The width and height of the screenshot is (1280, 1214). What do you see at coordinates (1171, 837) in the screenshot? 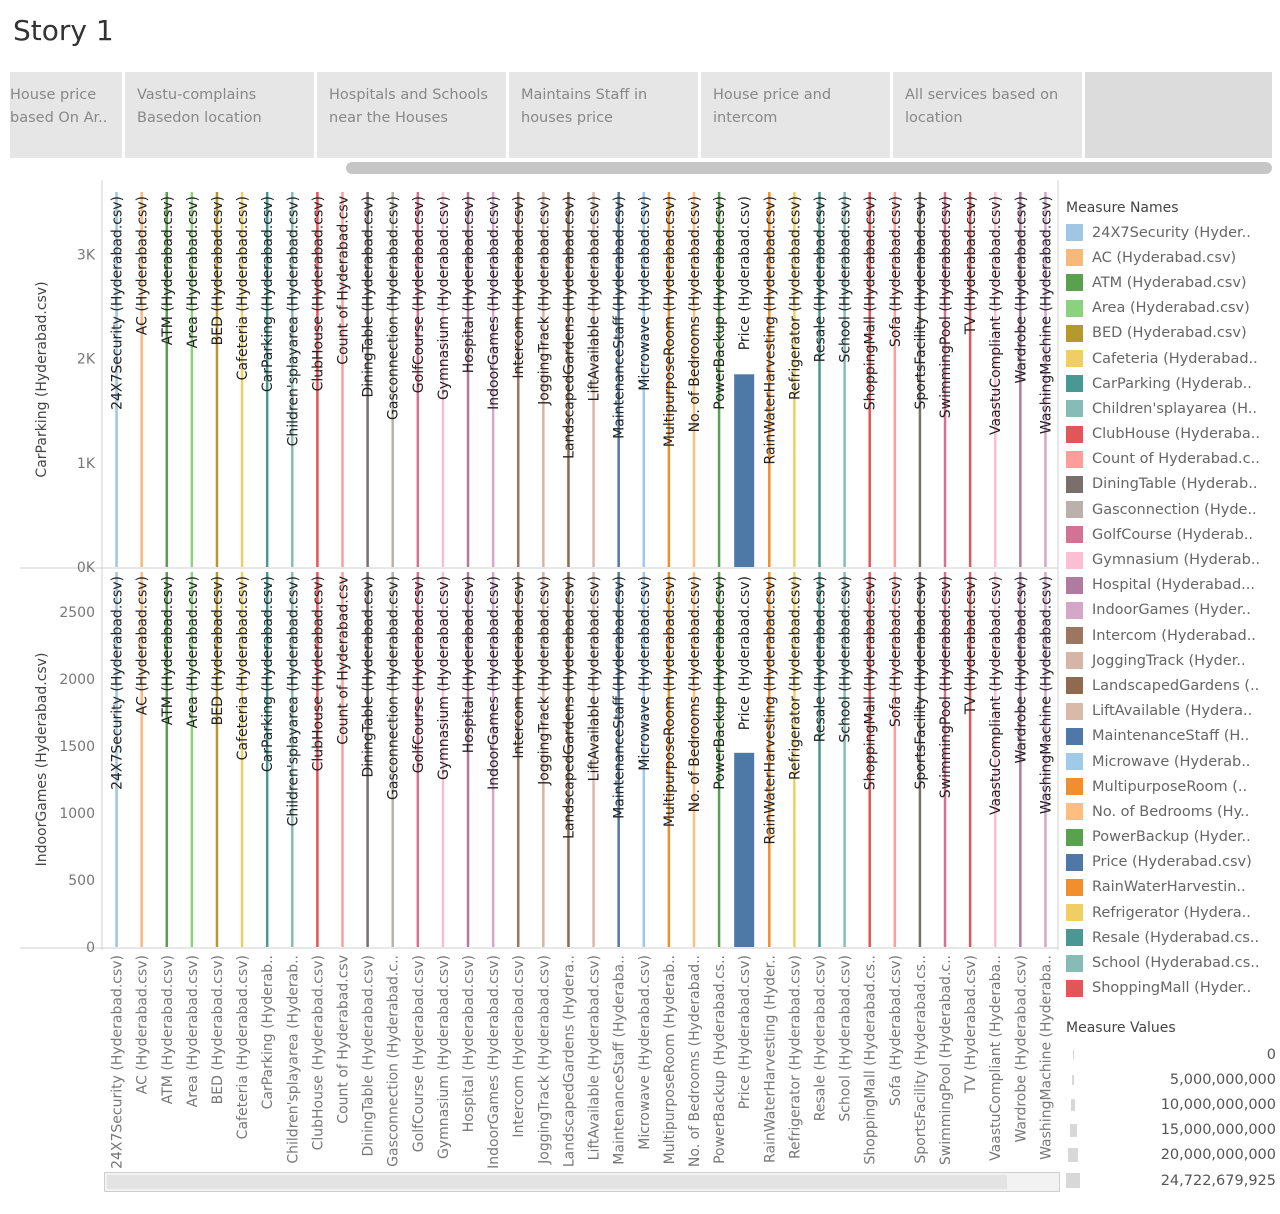
I see `legend-item: PowerBackup (Hyder..` at bounding box center [1171, 837].